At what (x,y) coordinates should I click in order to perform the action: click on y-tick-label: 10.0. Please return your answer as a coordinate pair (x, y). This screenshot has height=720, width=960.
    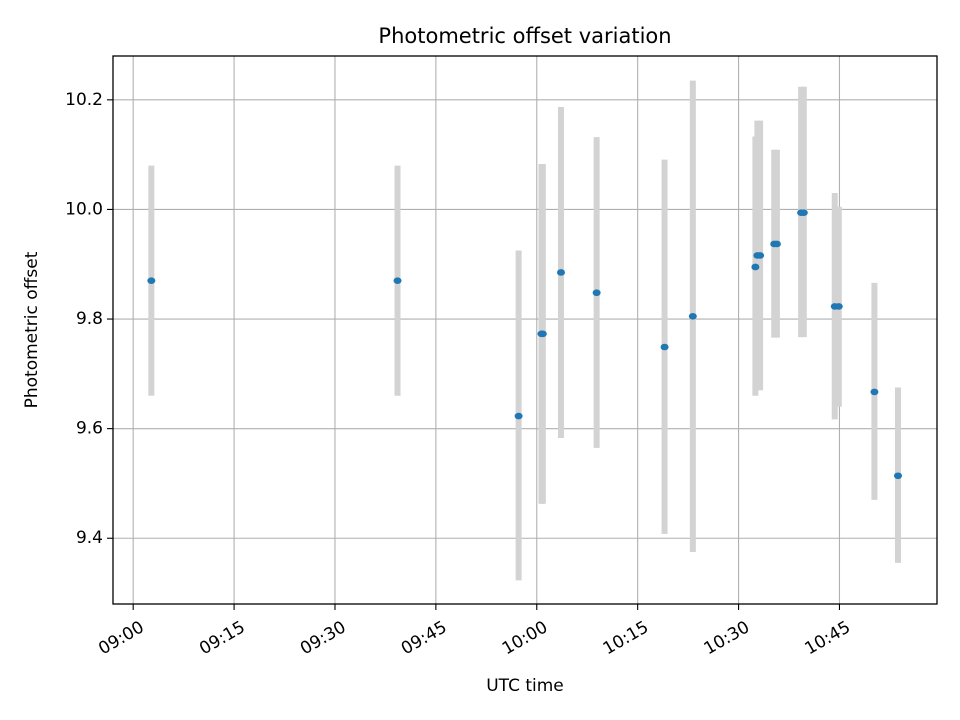
    Looking at the image, I should click on (84, 209).